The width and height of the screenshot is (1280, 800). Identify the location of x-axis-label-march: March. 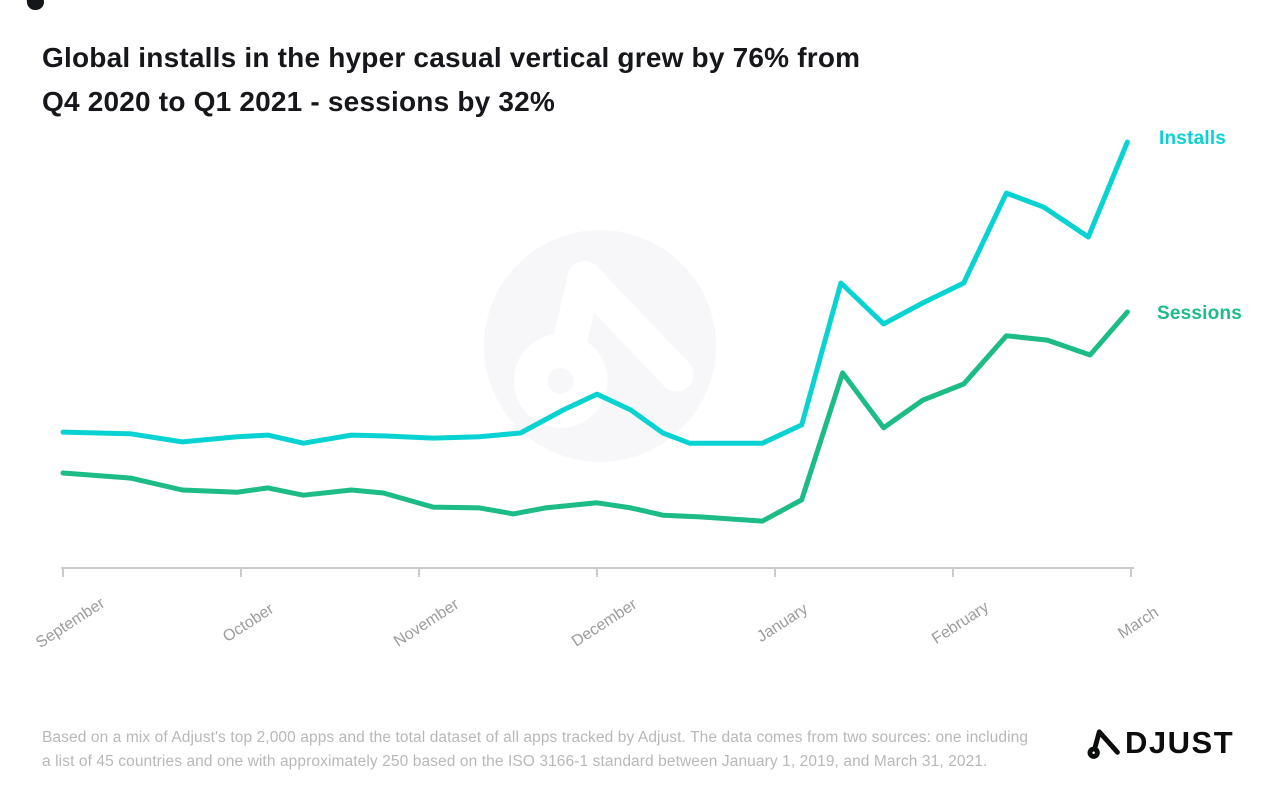
(1138, 623).